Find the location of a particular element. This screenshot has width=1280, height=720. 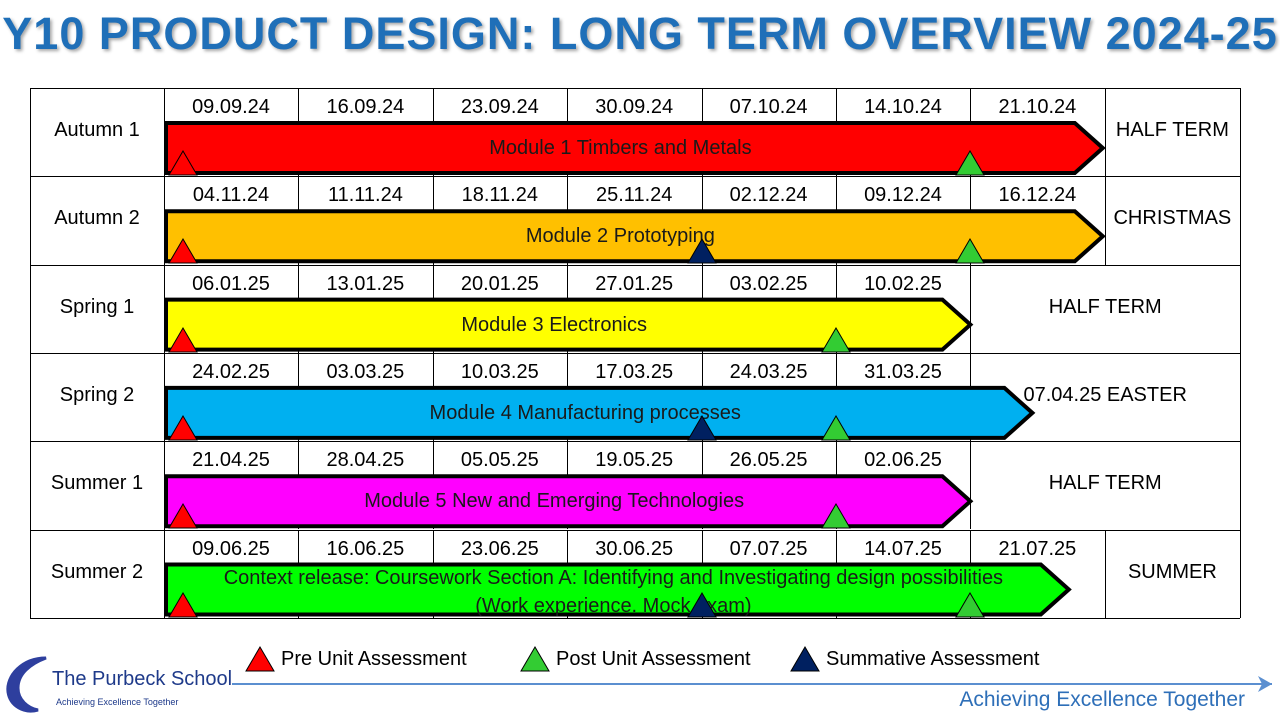

week-date: 16.12.24 is located at coordinates (1037, 195).